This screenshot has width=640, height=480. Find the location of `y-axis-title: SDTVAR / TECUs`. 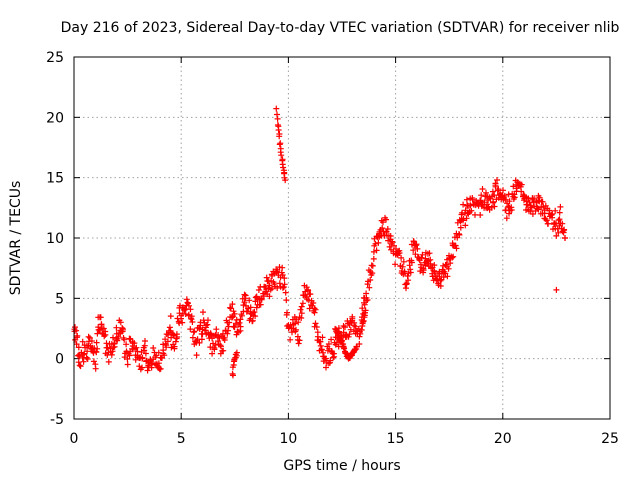

y-axis-title: SDTVAR / TECUs is located at coordinates (16, 238).